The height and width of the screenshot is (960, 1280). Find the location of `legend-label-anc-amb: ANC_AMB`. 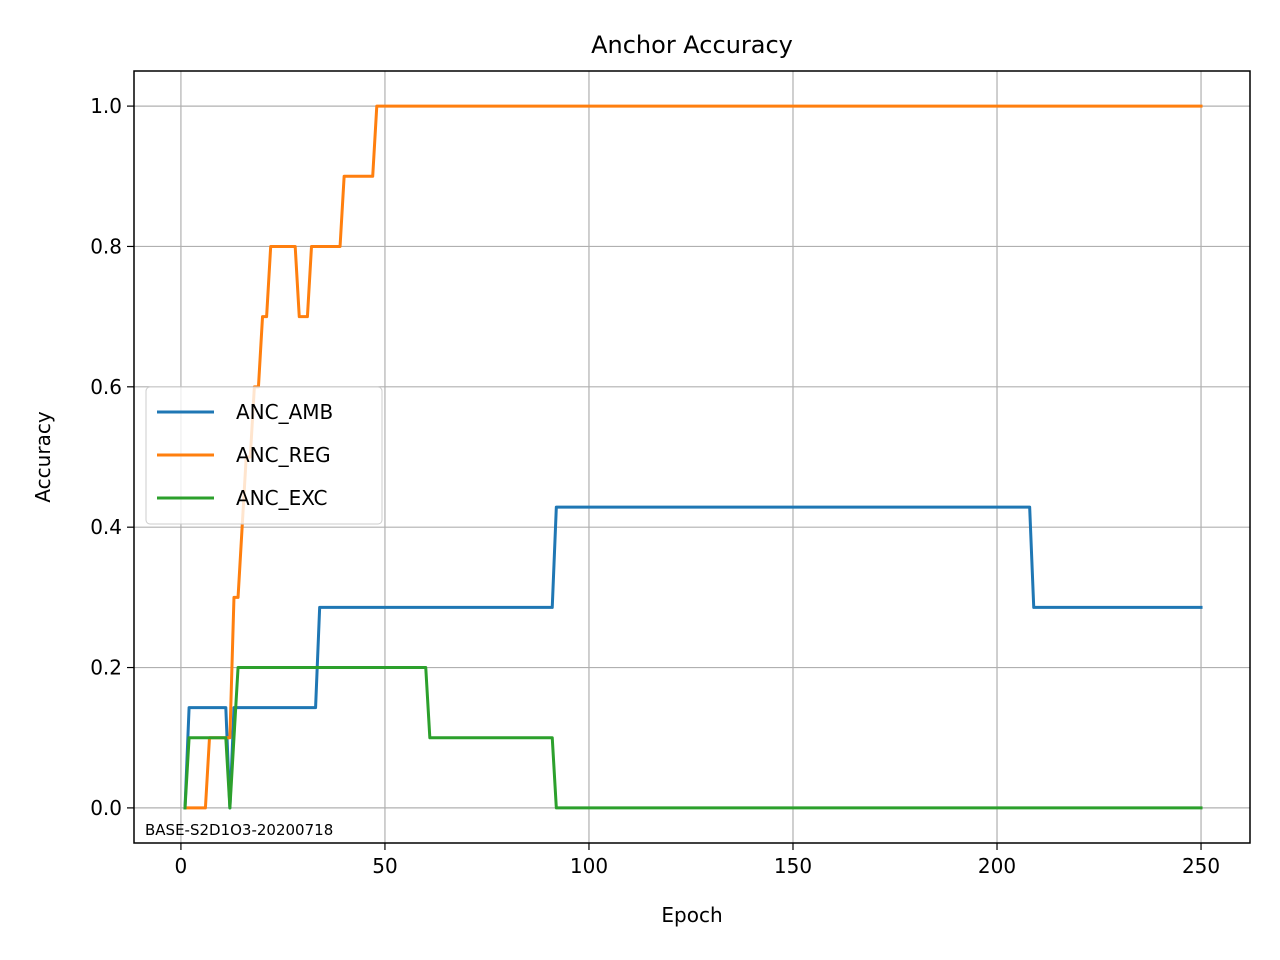

legend-label-anc-amb: ANC_AMB is located at coordinates (284, 412).